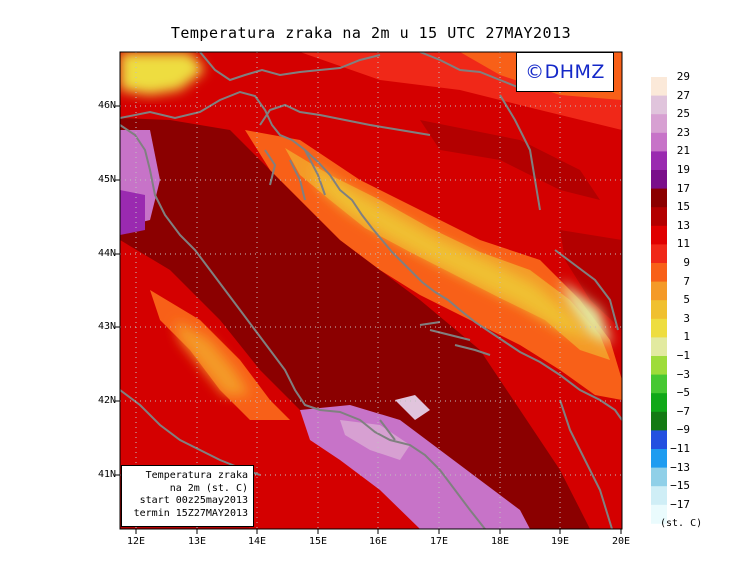 Image resolution: width=740 pixels, height=582 pixels. Describe the element at coordinates (621, 541) in the screenshot. I see `lon-label-20e: 20E` at that location.